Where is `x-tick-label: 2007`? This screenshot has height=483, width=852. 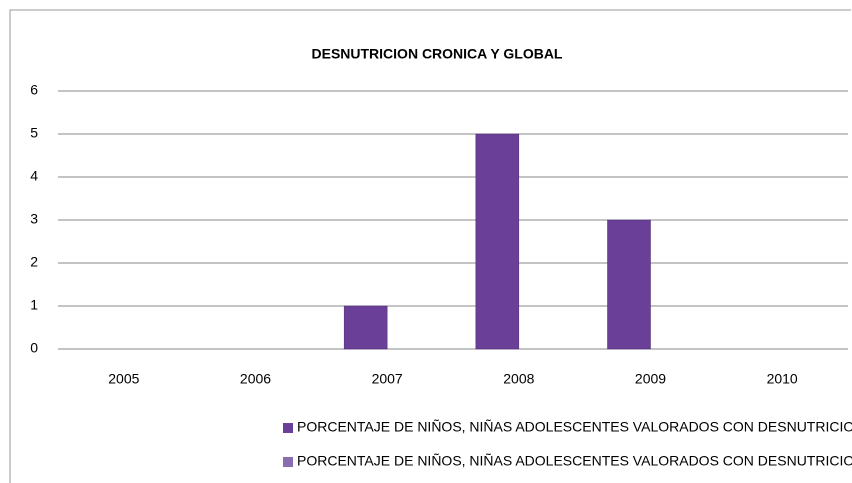
x-tick-label: 2007 is located at coordinates (387, 379).